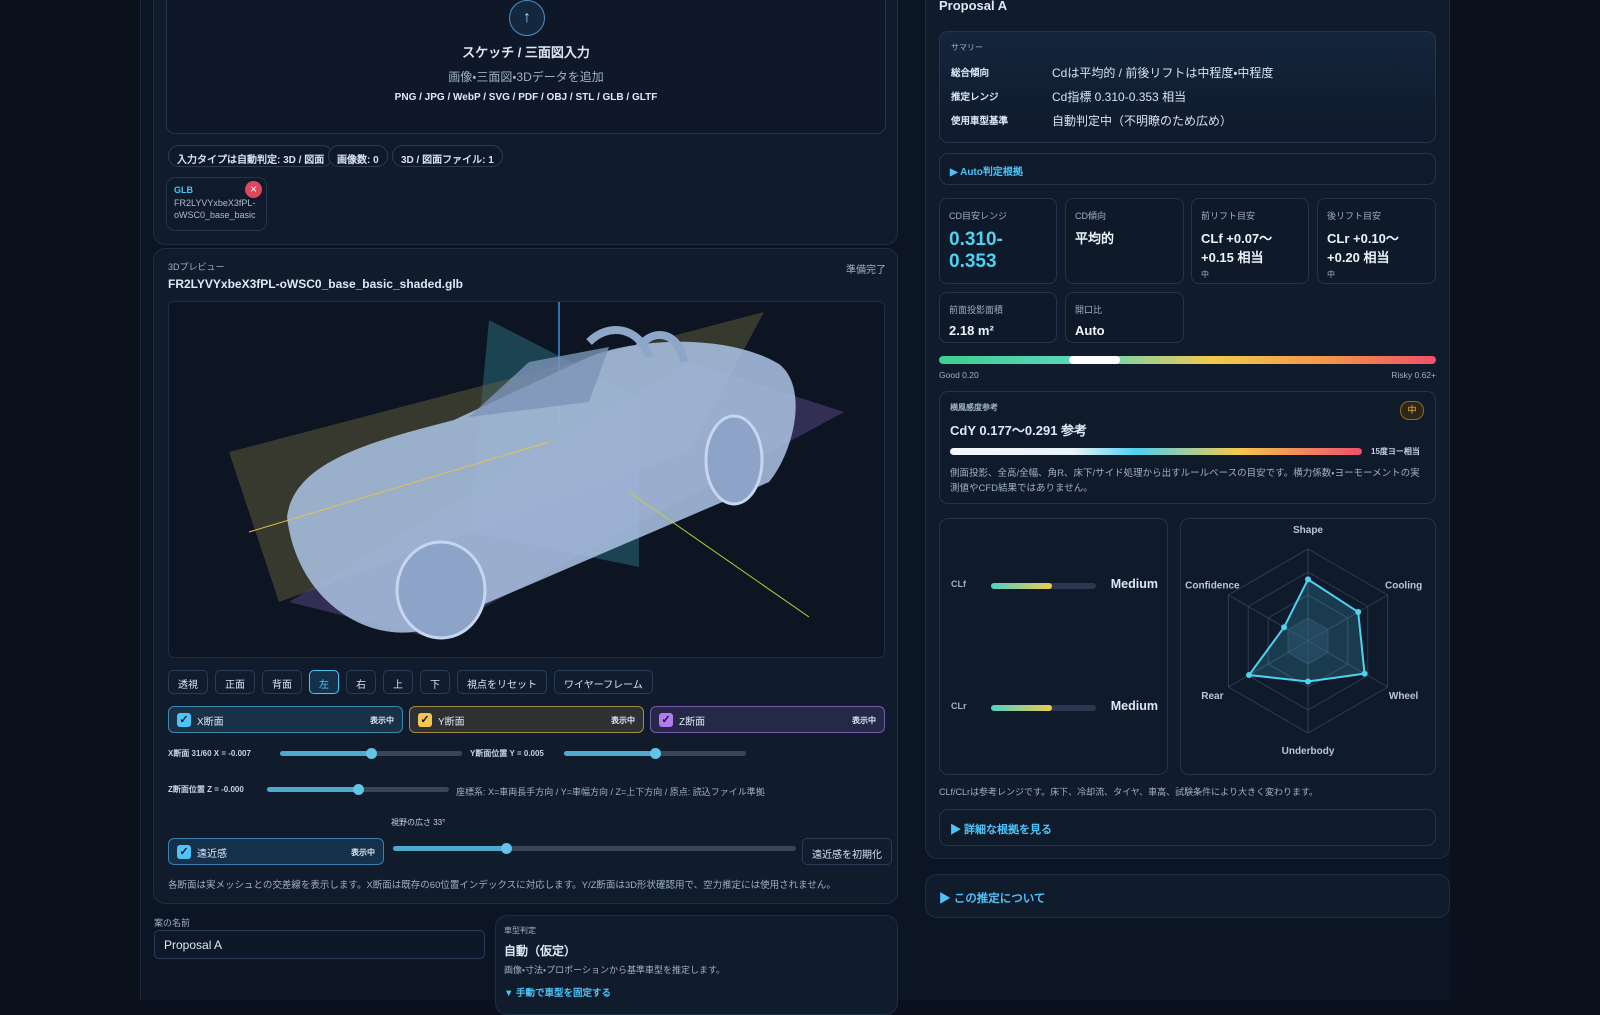  Describe the element at coordinates (172, 923) in the screenshot. I see `name-label: 案の名前` at that location.